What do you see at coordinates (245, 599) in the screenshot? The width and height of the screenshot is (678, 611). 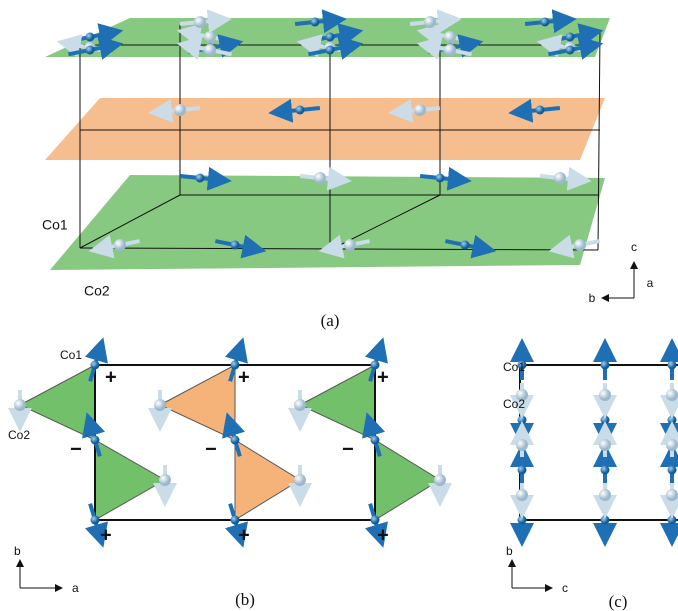 I see `panel-label: (b)` at bounding box center [245, 599].